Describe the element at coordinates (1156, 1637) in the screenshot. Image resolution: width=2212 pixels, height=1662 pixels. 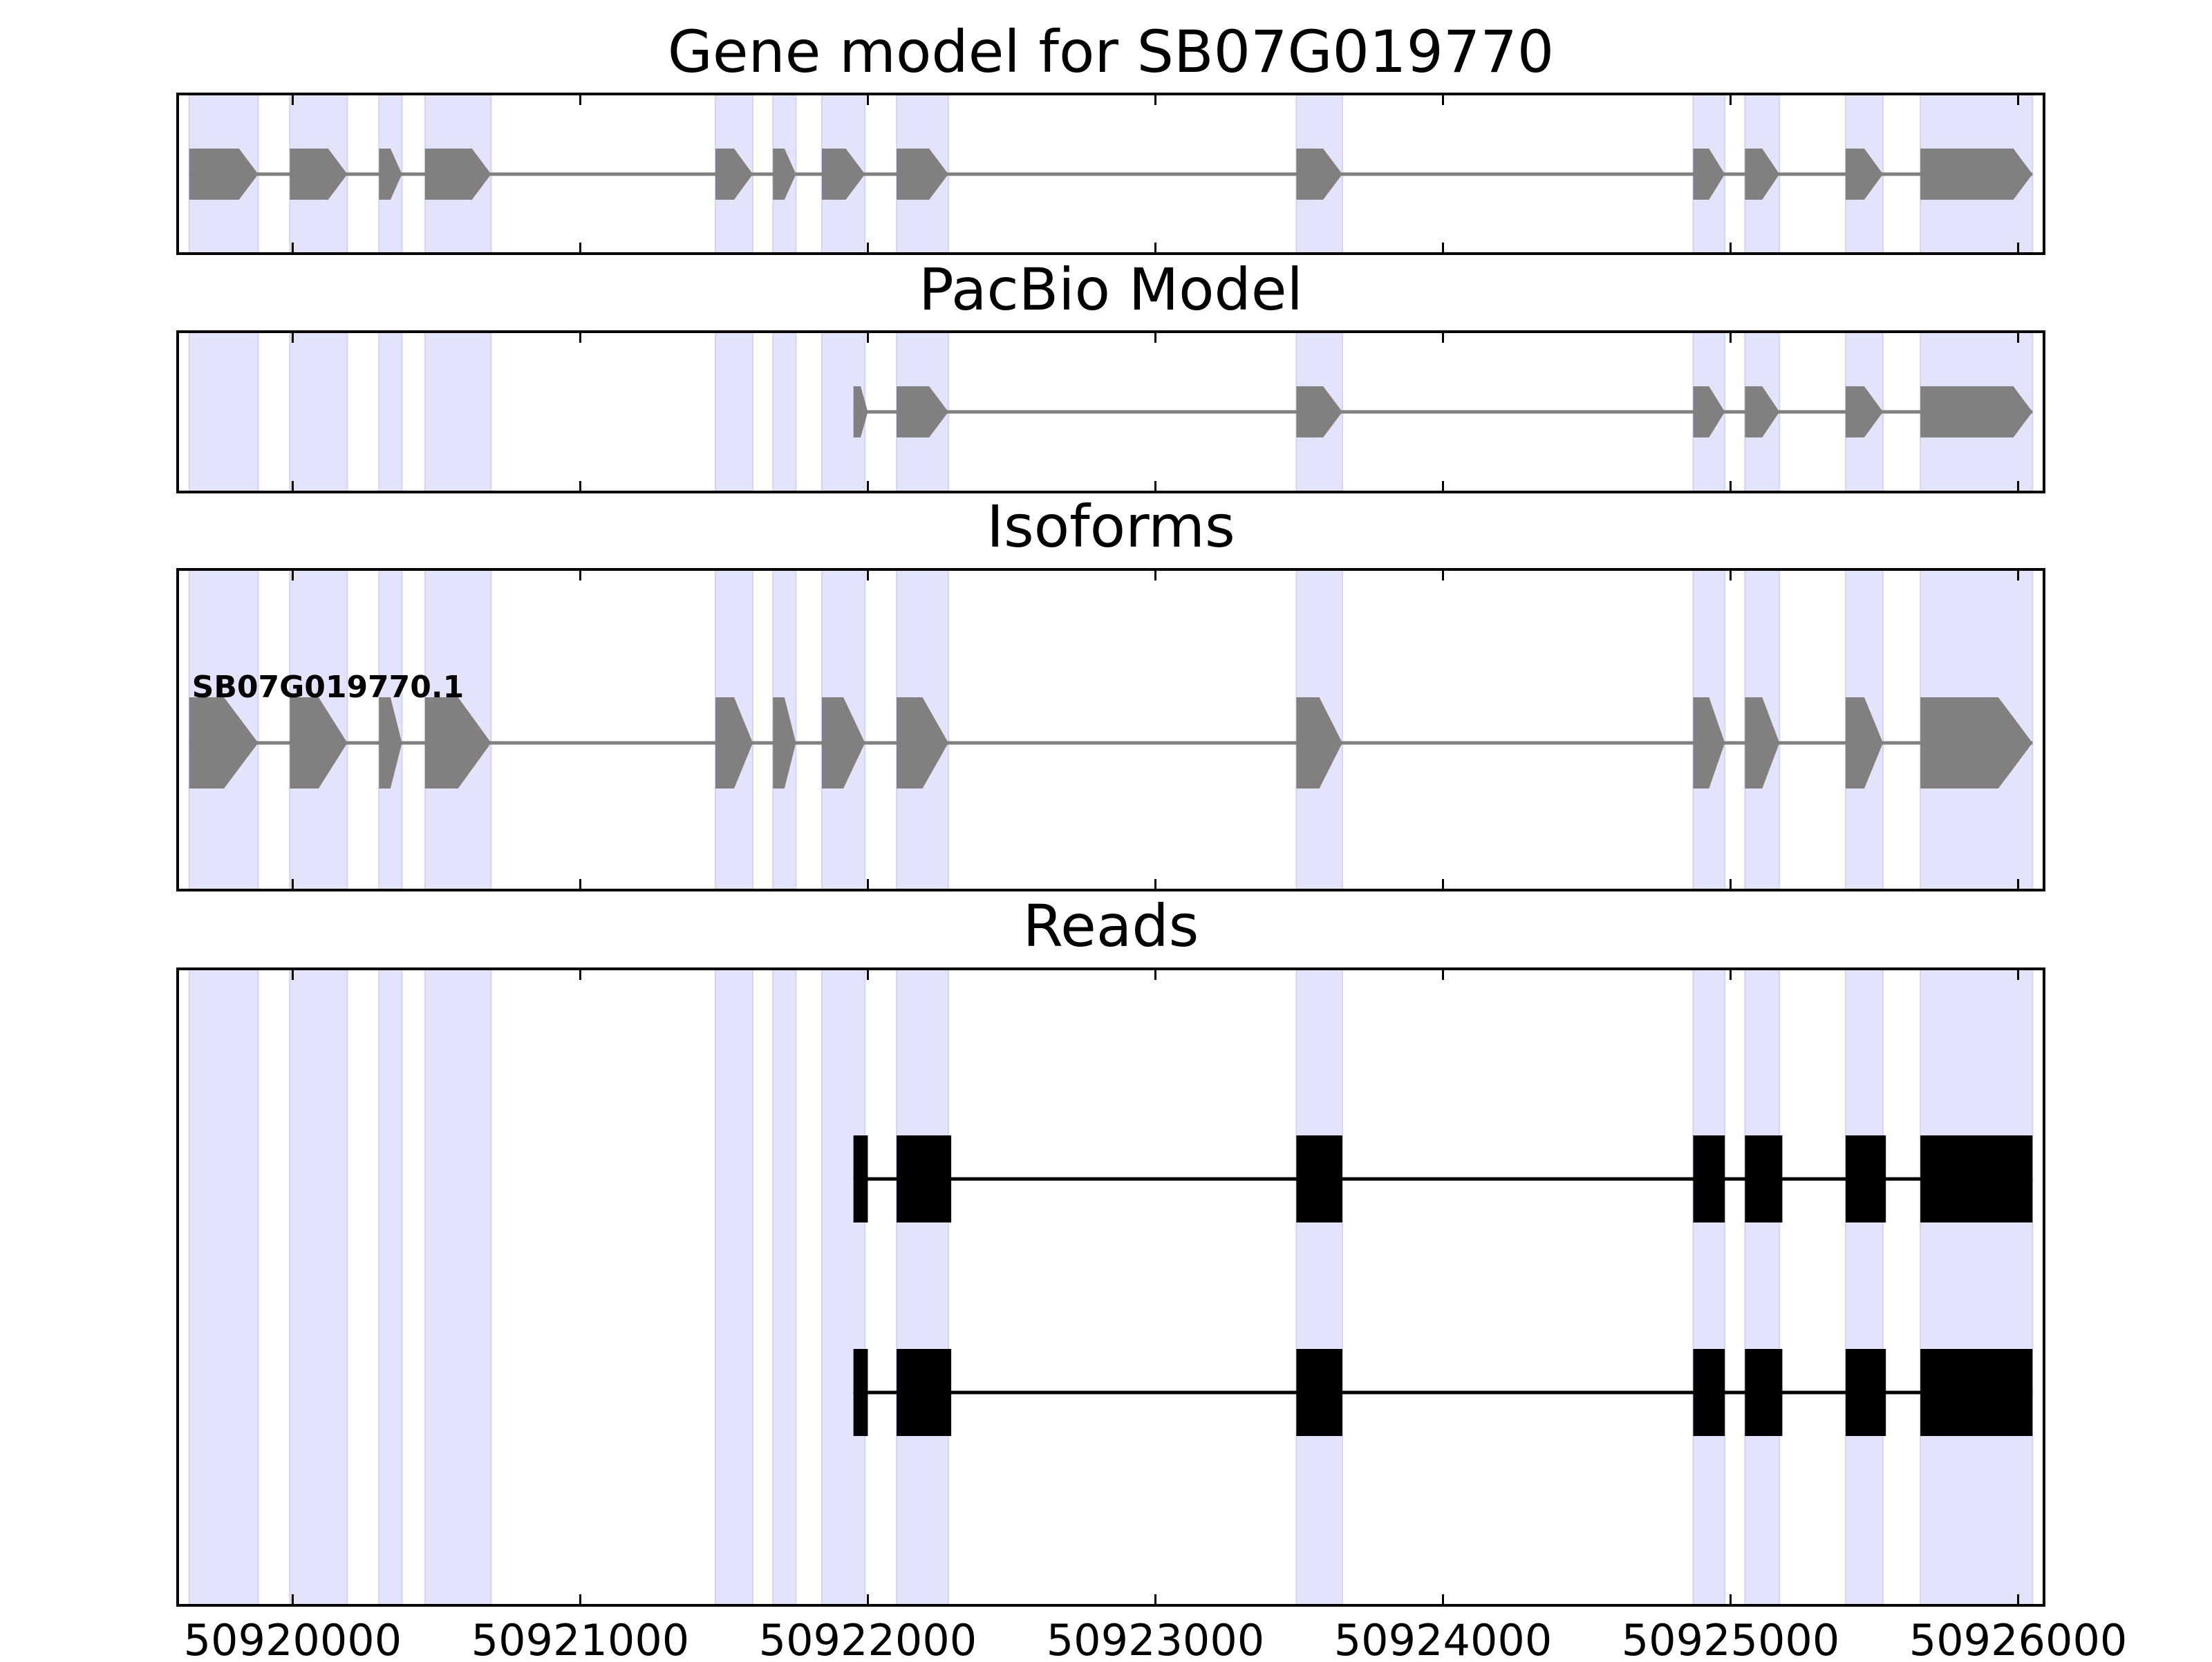
I see `x-tick-label: 50923000` at that location.